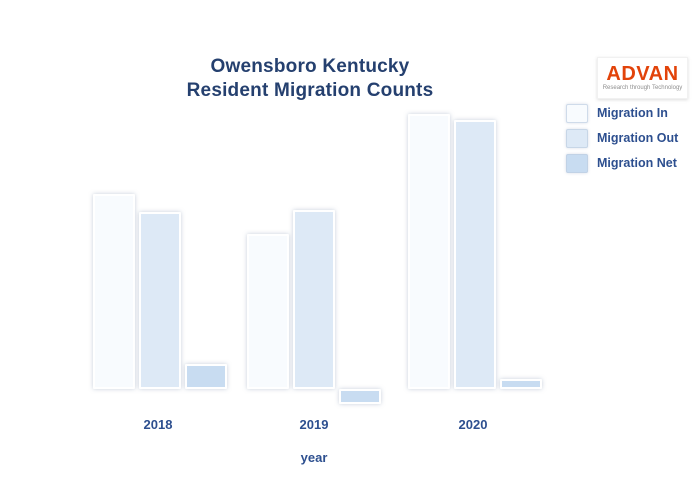 The width and height of the screenshot is (700, 500). I want to click on bar-migration-out-2018, so click(160, 300).